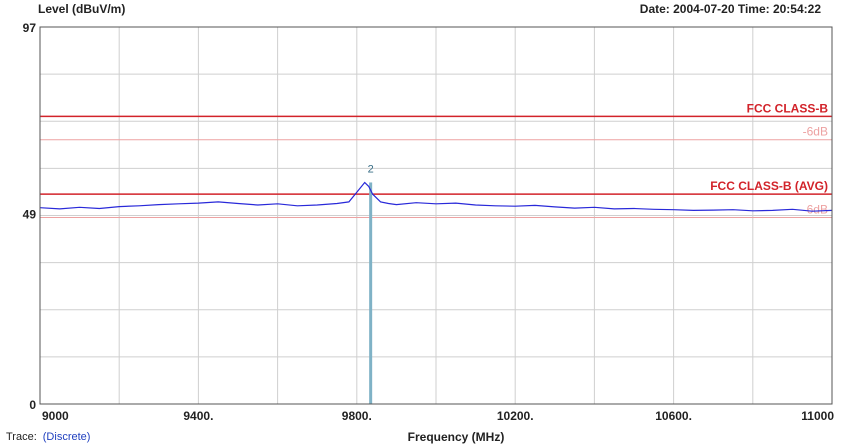 The width and height of the screenshot is (845, 447). What do you see at coordinates (817, 416) in the screenshot?
I see `x-tick-label: 11000` at bounding box center [817, 416].